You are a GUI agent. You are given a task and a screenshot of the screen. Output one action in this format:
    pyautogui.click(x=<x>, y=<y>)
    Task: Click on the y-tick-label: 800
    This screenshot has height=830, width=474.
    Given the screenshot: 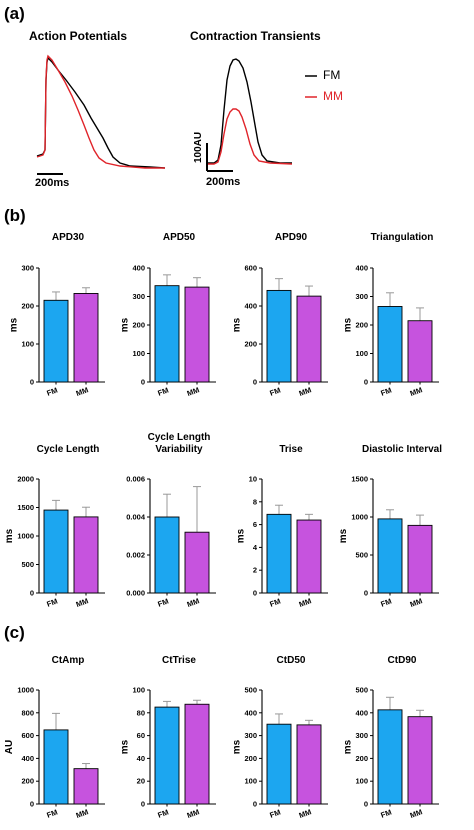 What is the action you would take?
    pyautogui.click(x=27, y=712)
    